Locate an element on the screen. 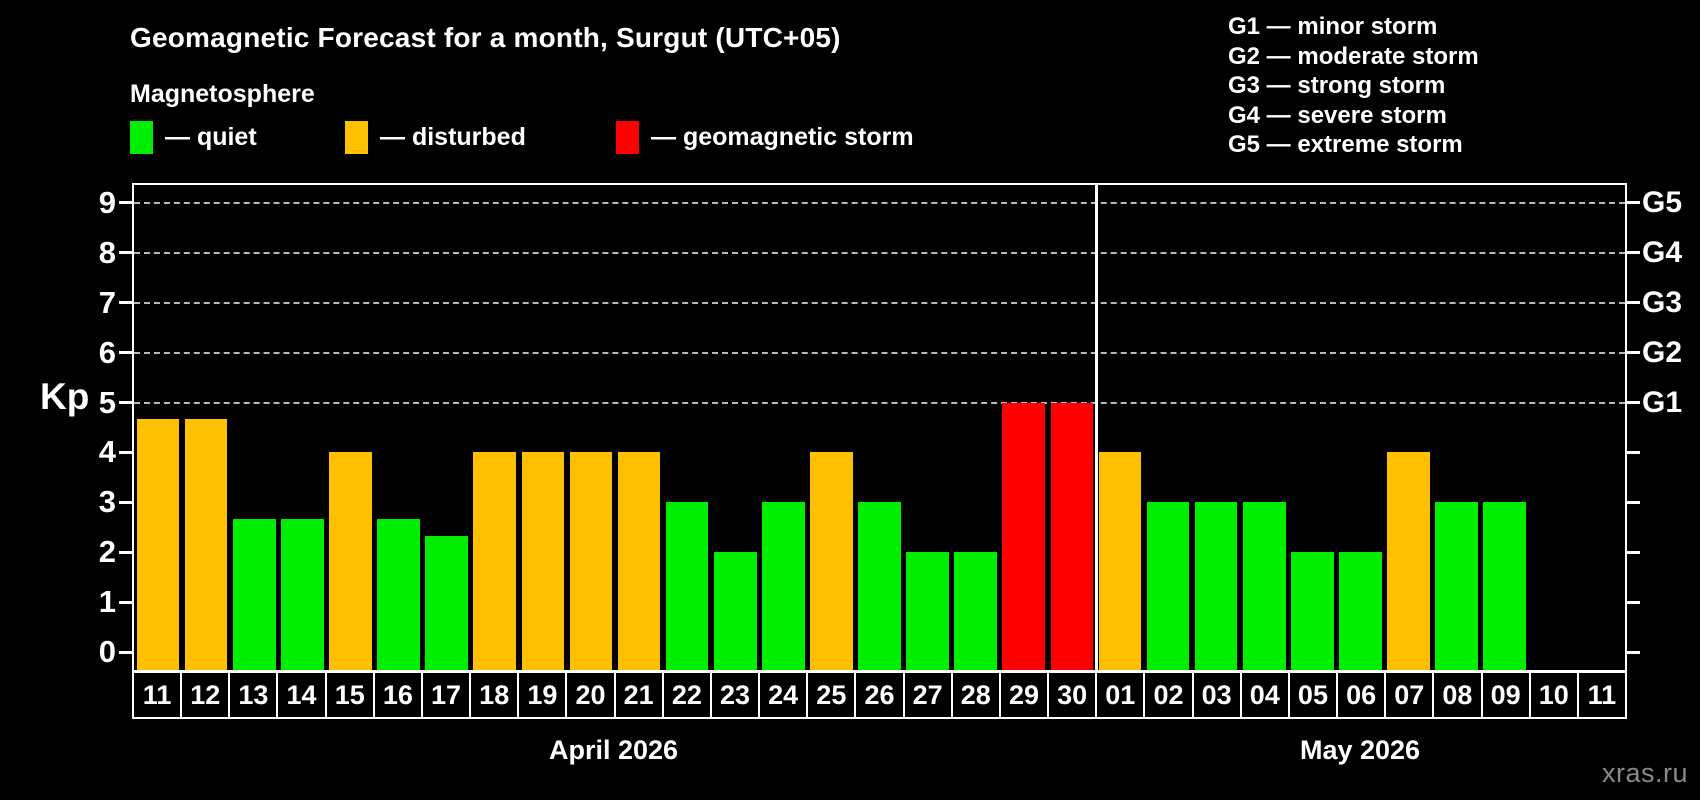 The width and height of the screenshot is (1700, 800). day-label-april-27: 27 is located at coordinates (927, 695).